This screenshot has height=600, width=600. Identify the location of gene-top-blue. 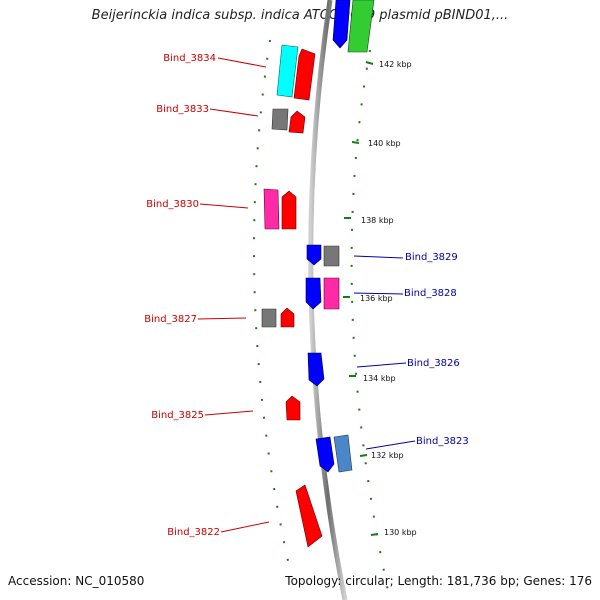
(341, 24).